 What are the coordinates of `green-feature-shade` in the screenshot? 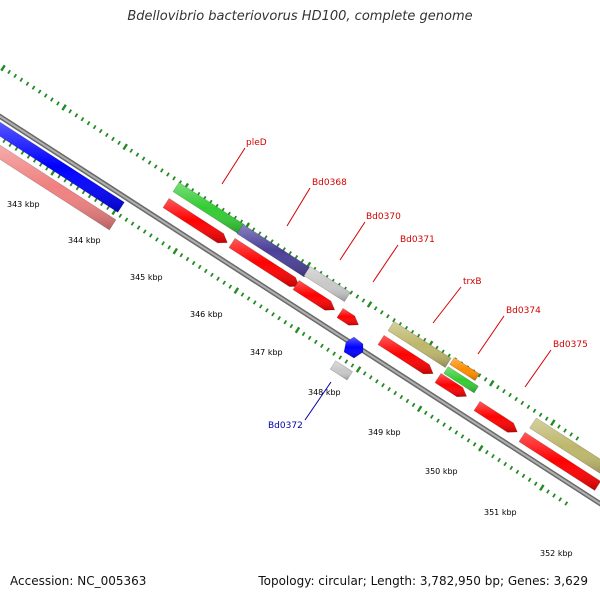 It's located at (209, 208).